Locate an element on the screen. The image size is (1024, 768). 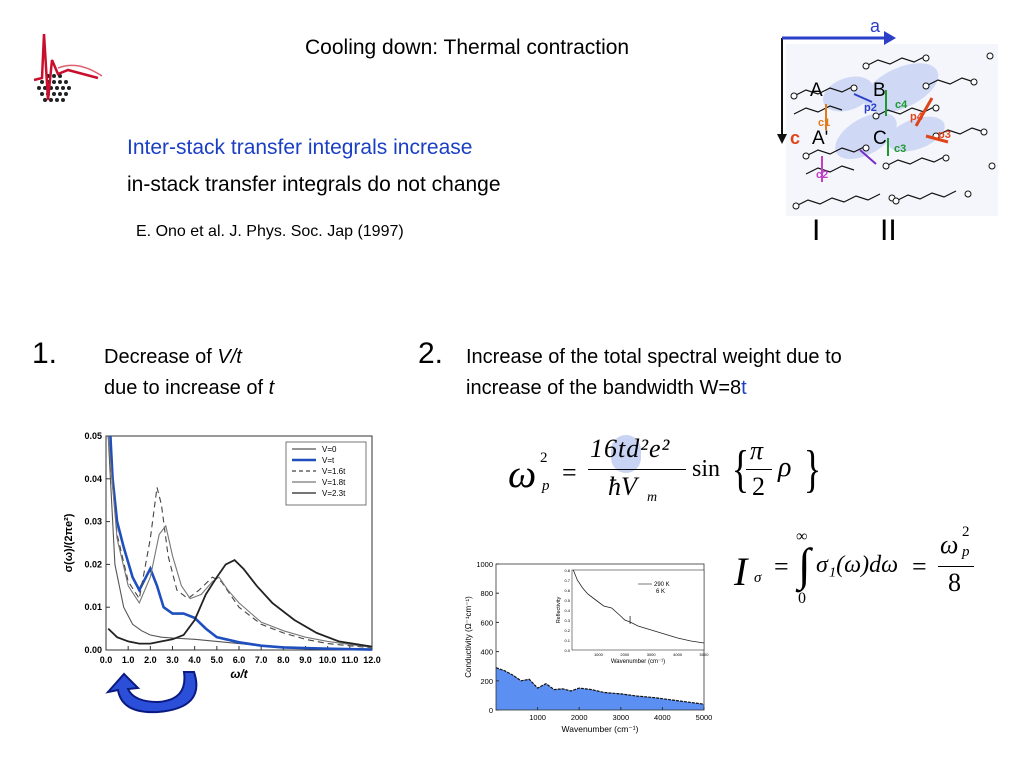
x-tick-label: 1000 is located at coordinates (537, 717).